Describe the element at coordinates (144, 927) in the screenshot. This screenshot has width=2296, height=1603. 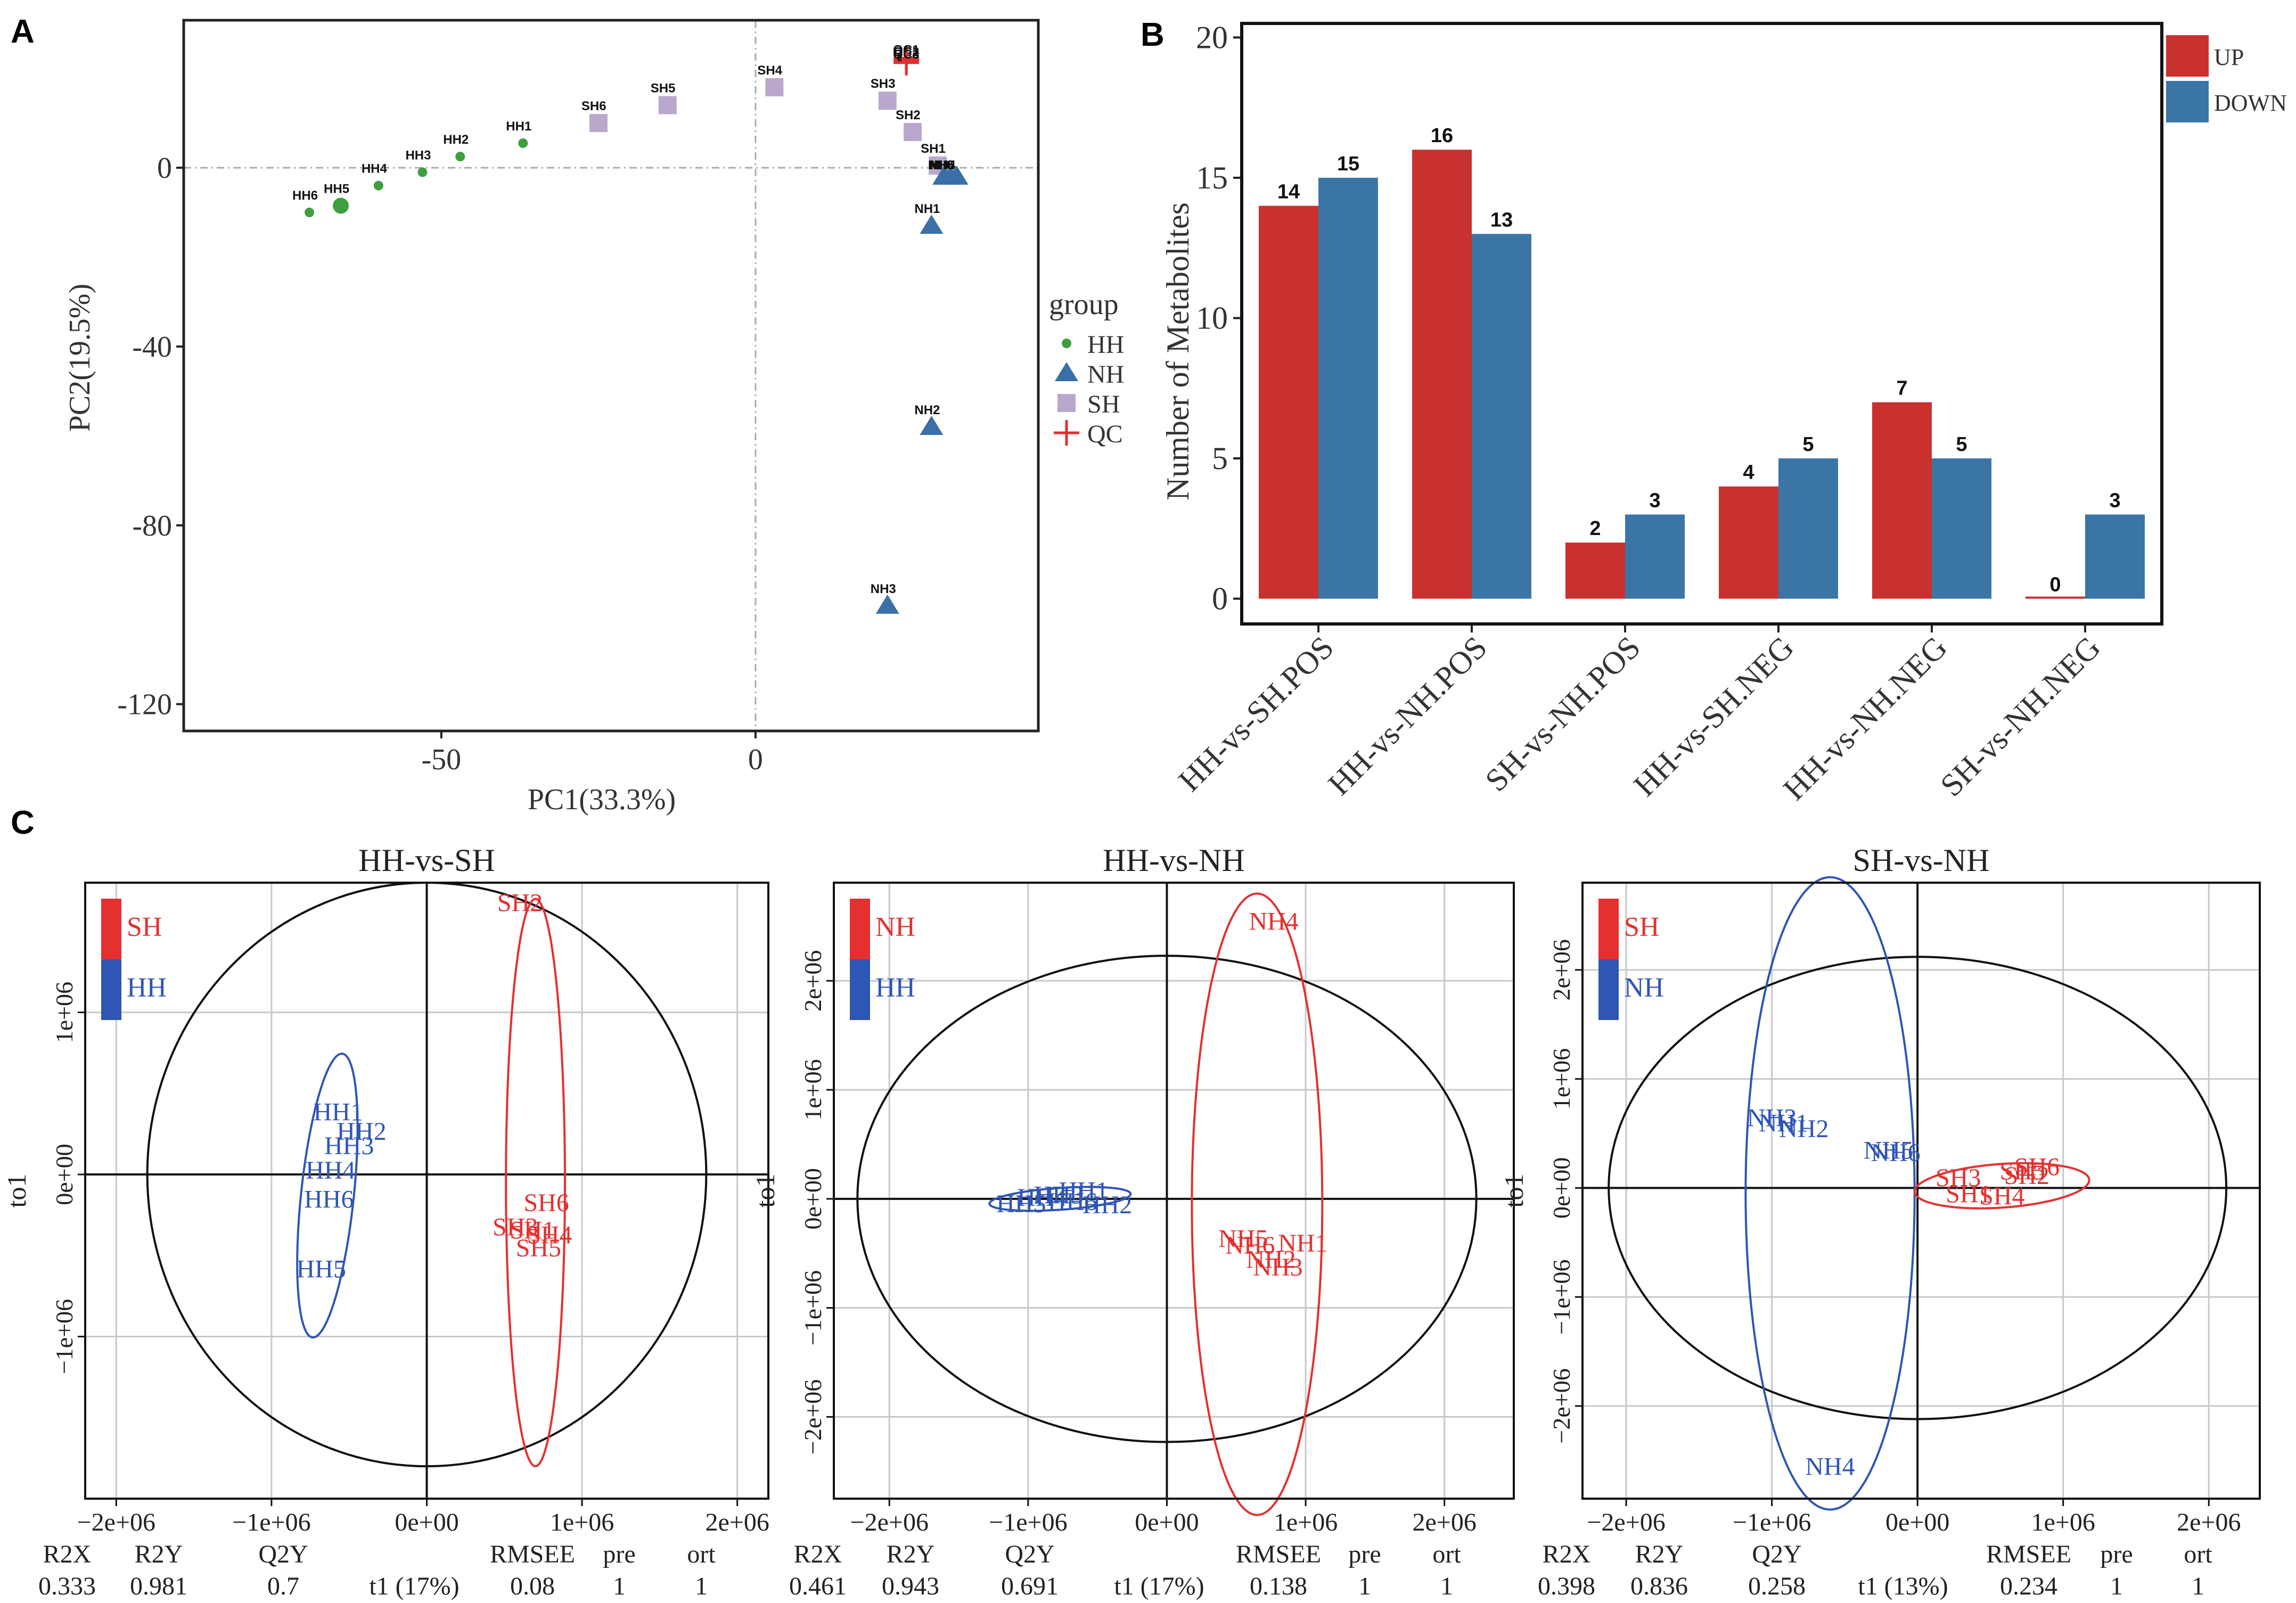
I see `opls-legend-label: SH` at that location.